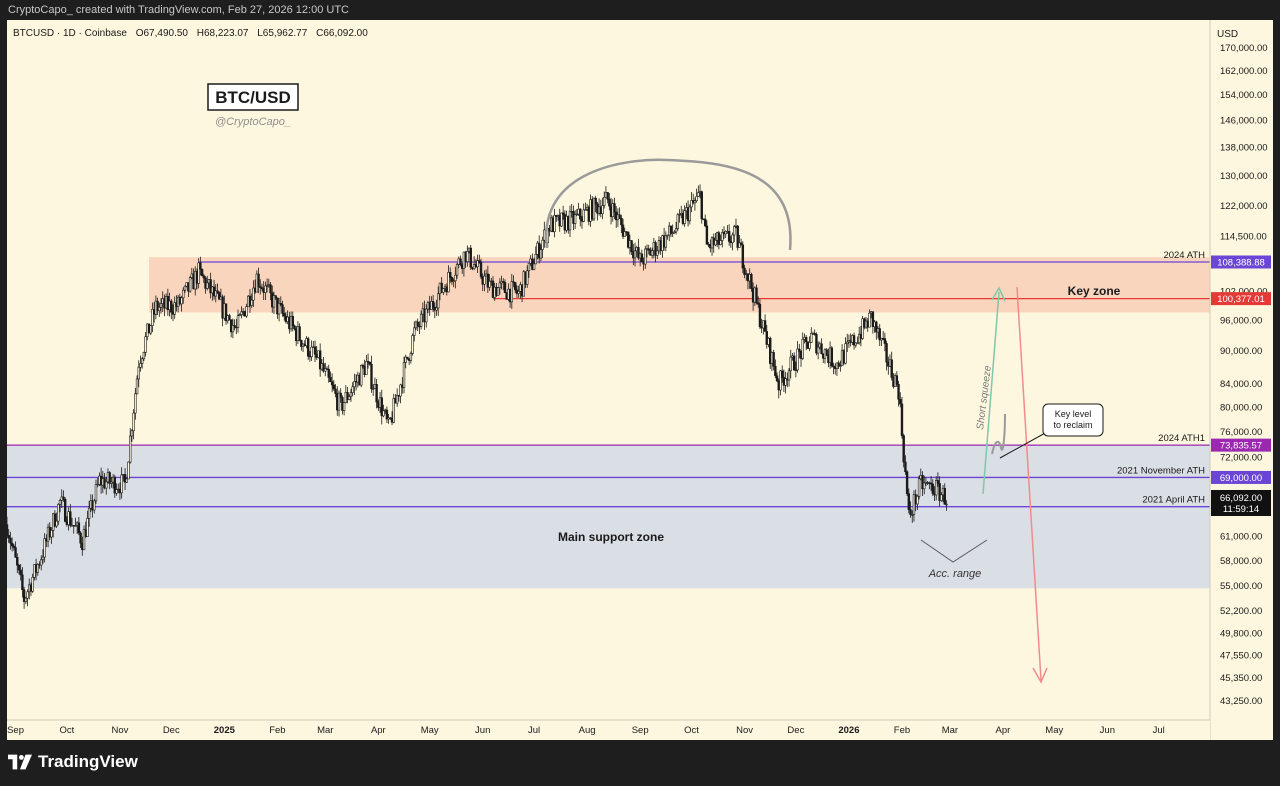 Image resolution: width=1280 pixels, height=786 pixels. Describe the element at coordinates (1241, 262) in the screenshot. I see `level-badge-text-0: 108,388.88` at that location.